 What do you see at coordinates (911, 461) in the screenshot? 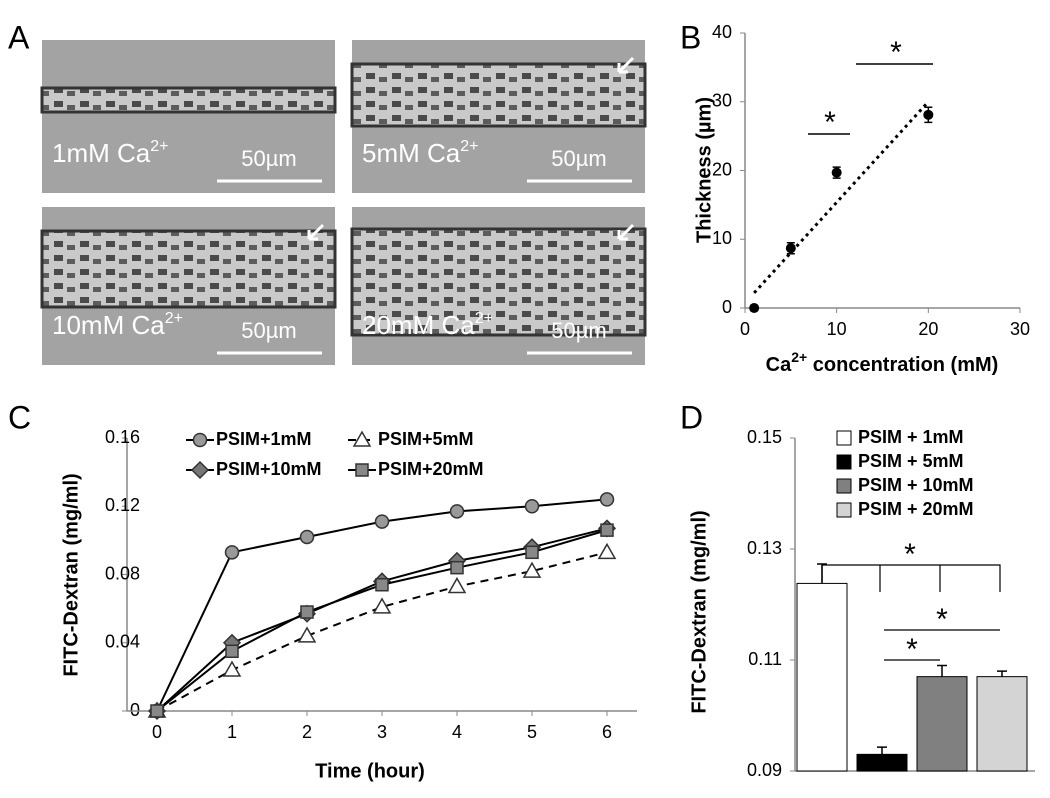
I see `legend-label: PSIM + 5mM` at bounding box center [911, 461].